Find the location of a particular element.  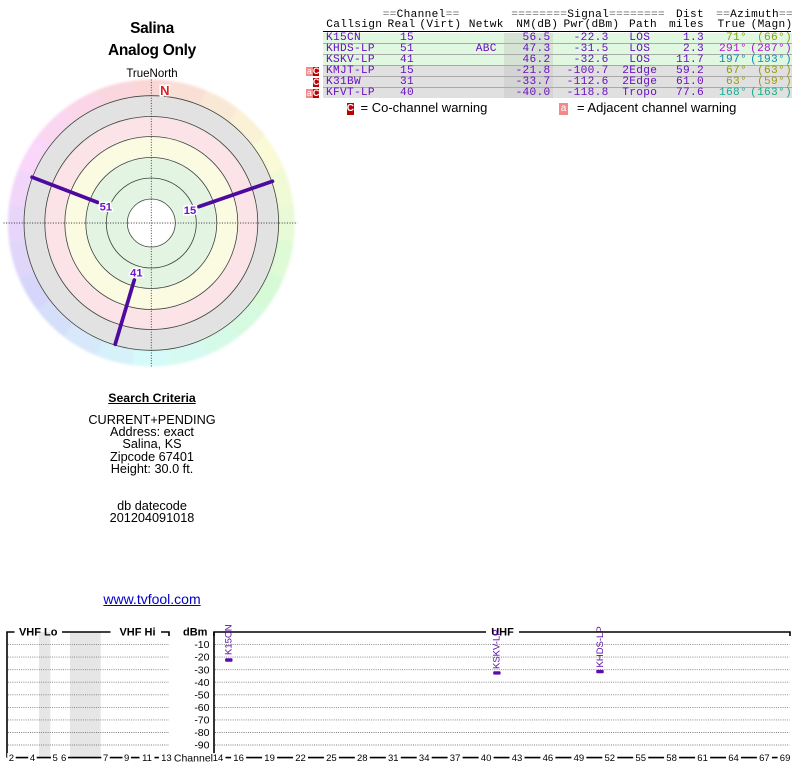

svg-text: 67 is located at coordinates (764, 758).